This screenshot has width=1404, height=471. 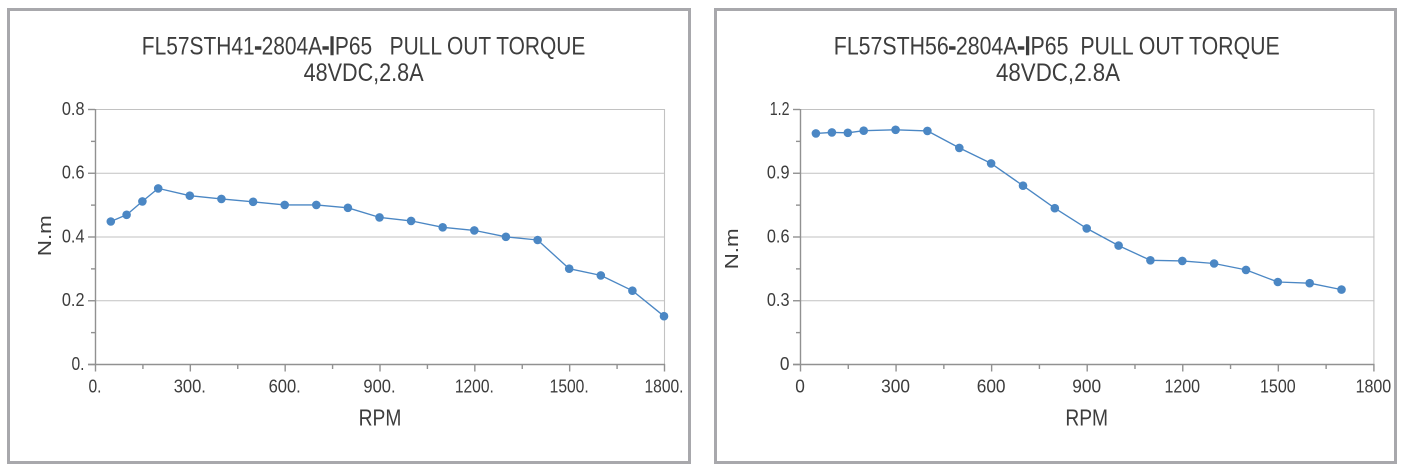 I want to click on svg-text: 1200, so click(x=1182, y=387).